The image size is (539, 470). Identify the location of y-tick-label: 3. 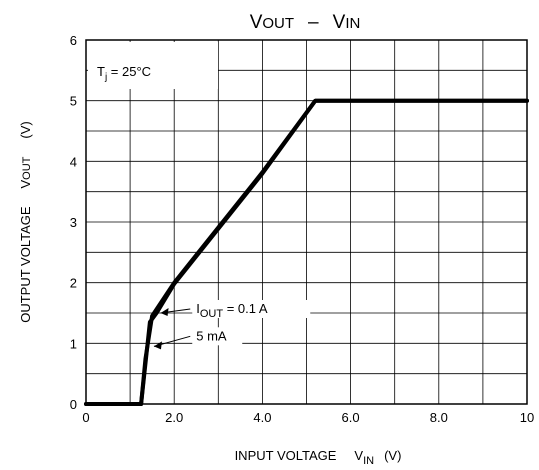
(73, 222).